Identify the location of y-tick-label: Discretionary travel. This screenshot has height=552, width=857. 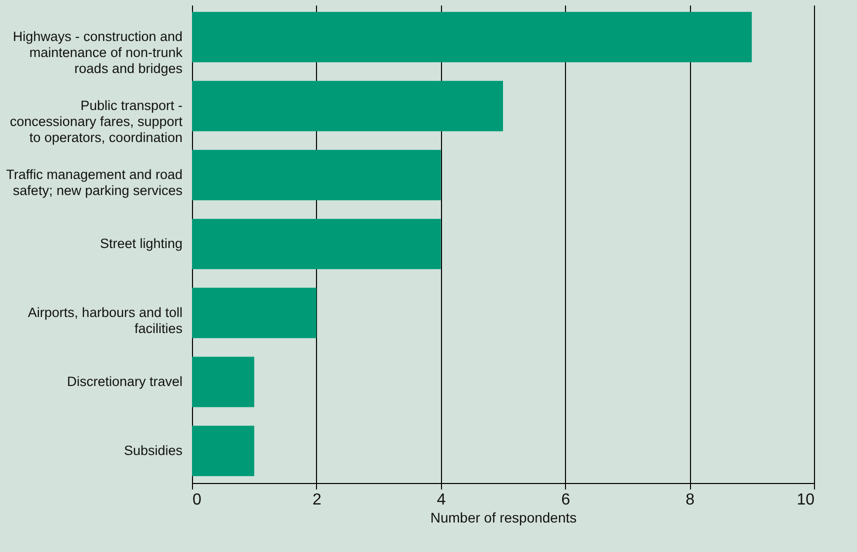
(124, 381).